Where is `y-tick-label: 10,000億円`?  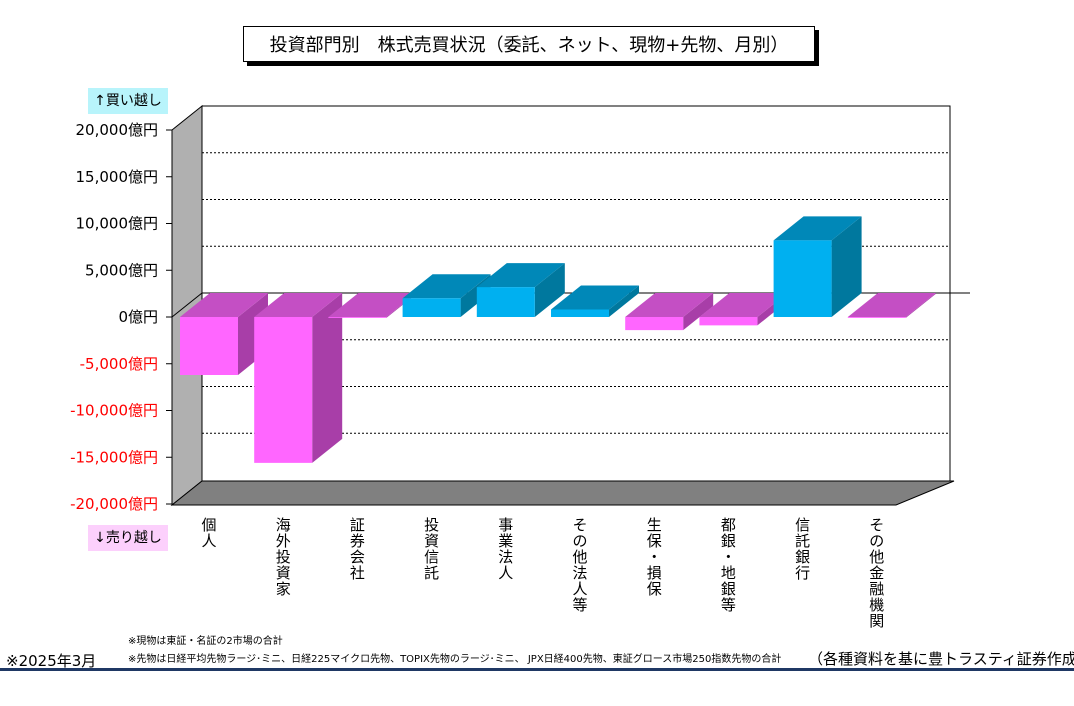 y-tick-label: 10,000億円 is located at coordinates (117, 224).